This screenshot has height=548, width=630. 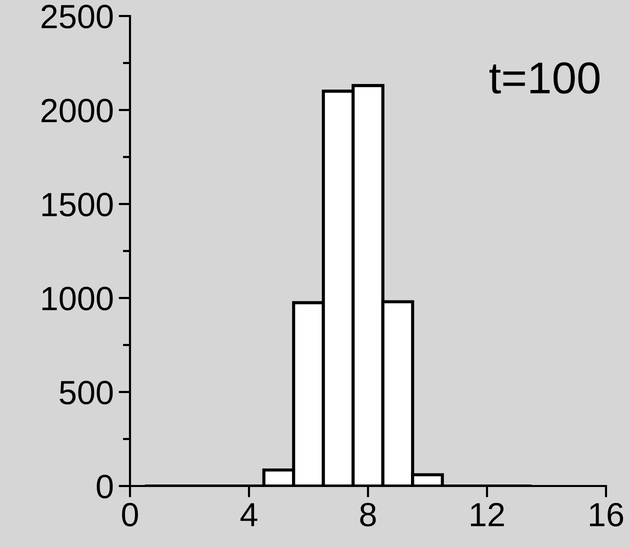 What do you see at coordinates (487, 514) in the screenshot?
I see `x-tick-label: 12` at bounding box center [487, 514].